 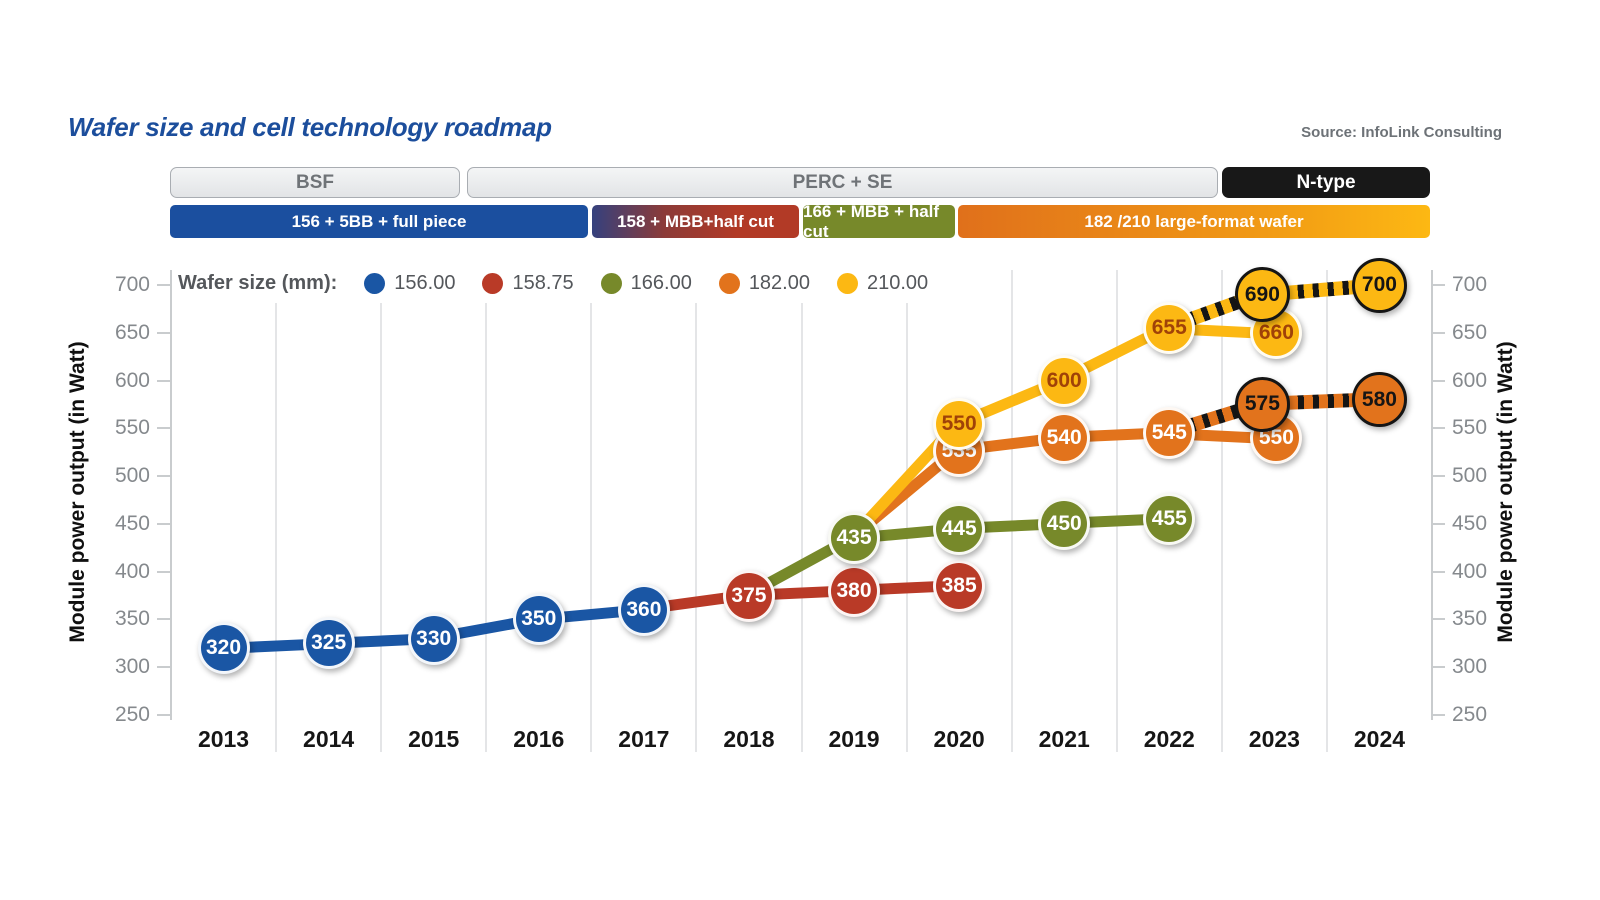 I want to click on data-point-156.00-2017: 360, so click(x=643, y=609).